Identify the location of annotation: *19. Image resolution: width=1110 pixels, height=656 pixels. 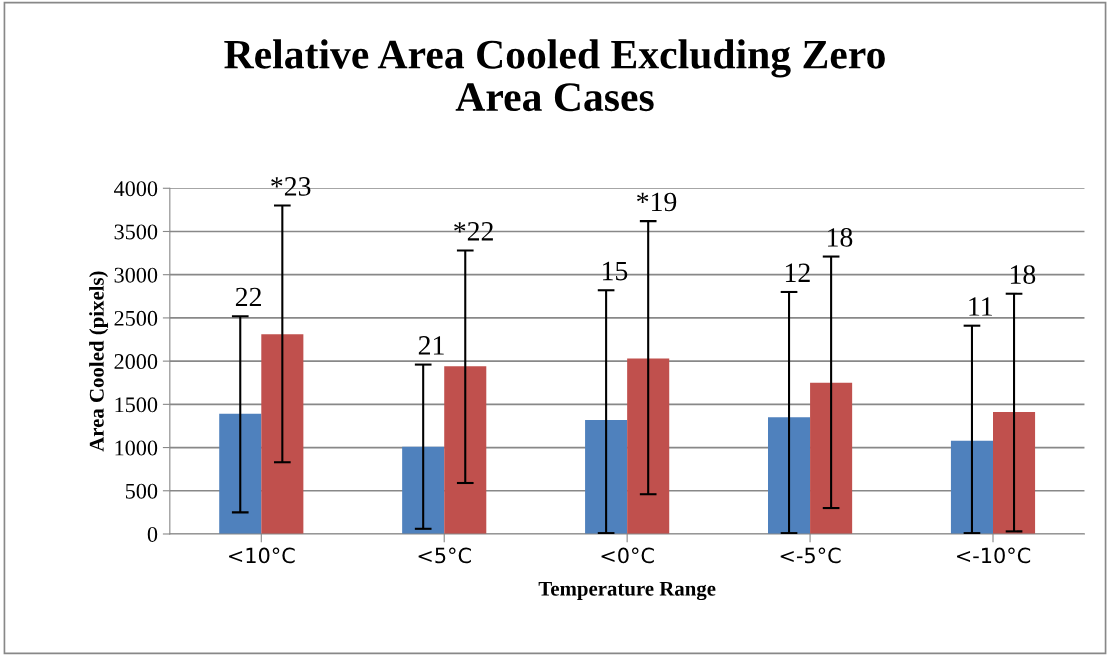
(657, 202).